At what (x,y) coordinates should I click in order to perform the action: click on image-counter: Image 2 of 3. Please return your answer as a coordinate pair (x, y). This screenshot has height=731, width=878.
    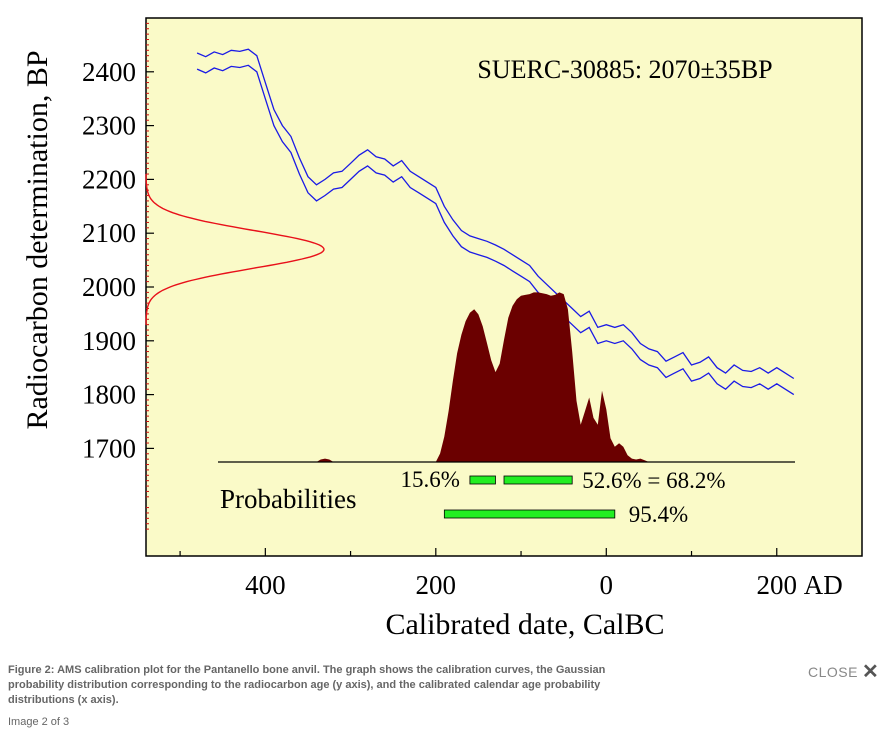
    Looking at the image, I should click on (39, 722).